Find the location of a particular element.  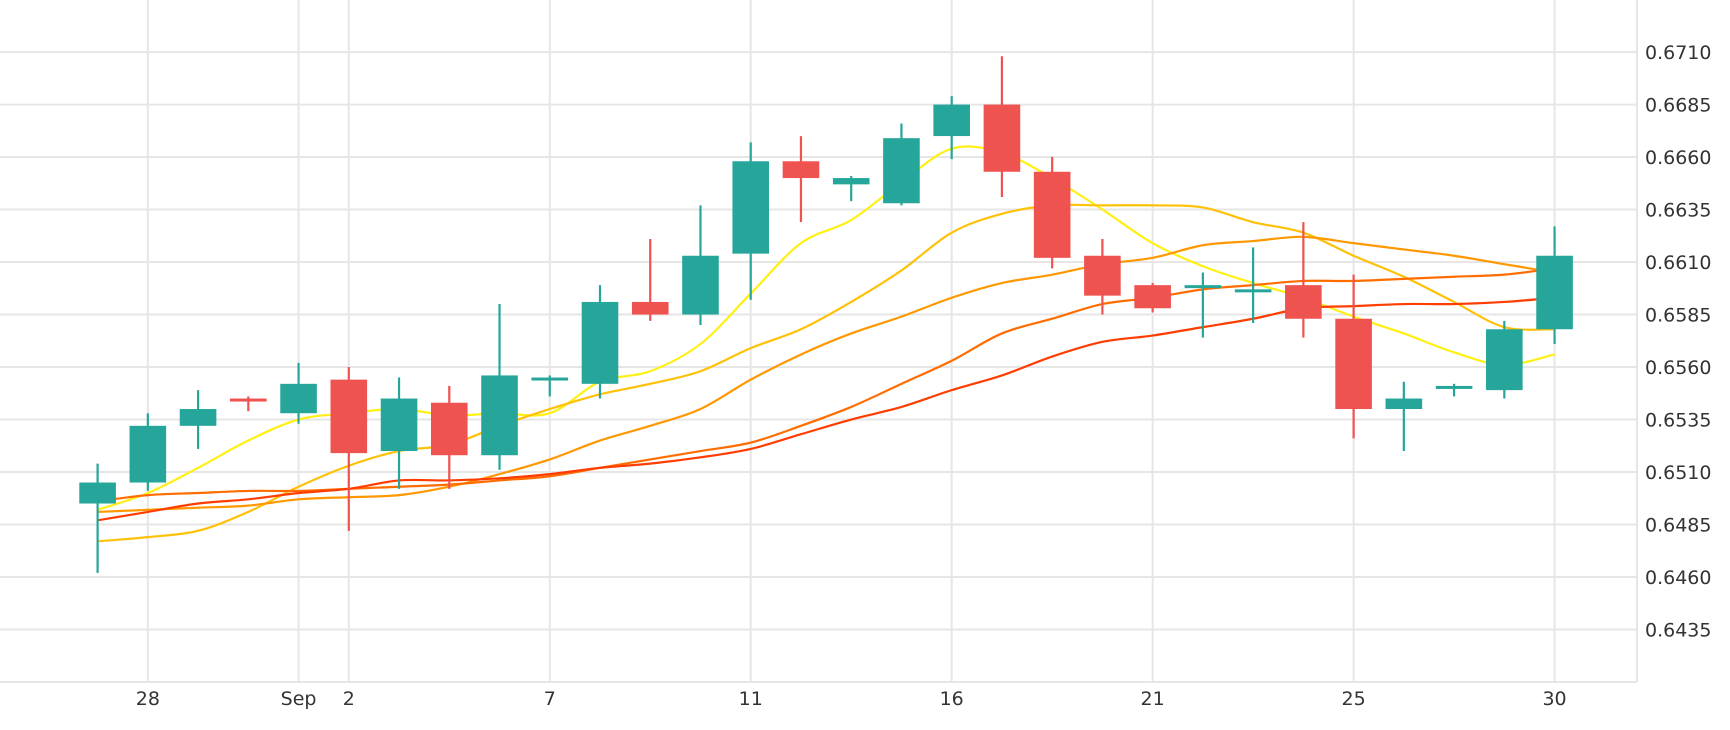

x-tick-label: 28 is located at coordinates (148, 699).